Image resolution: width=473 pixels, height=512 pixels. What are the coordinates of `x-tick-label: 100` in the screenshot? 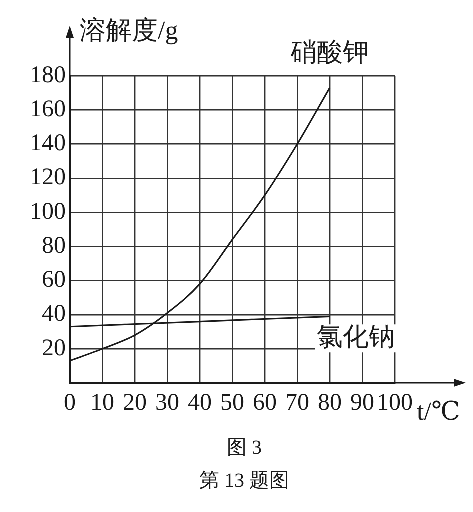 It's located at (395, 403).